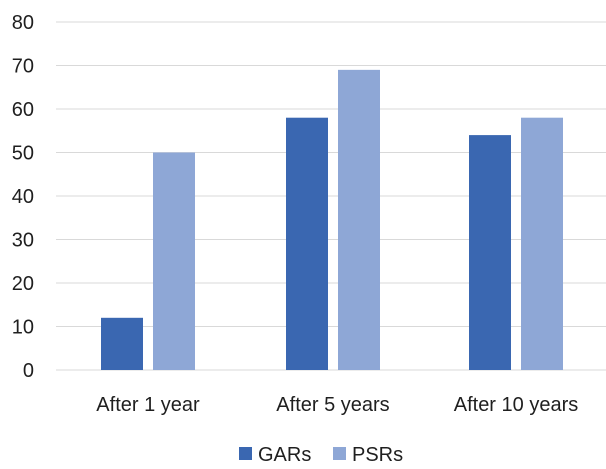 This screenshot has height=469, width=606. Describe the element at coordinates (339, 453) in the screenshot. I see `legend-swatch-psrs` at that location.